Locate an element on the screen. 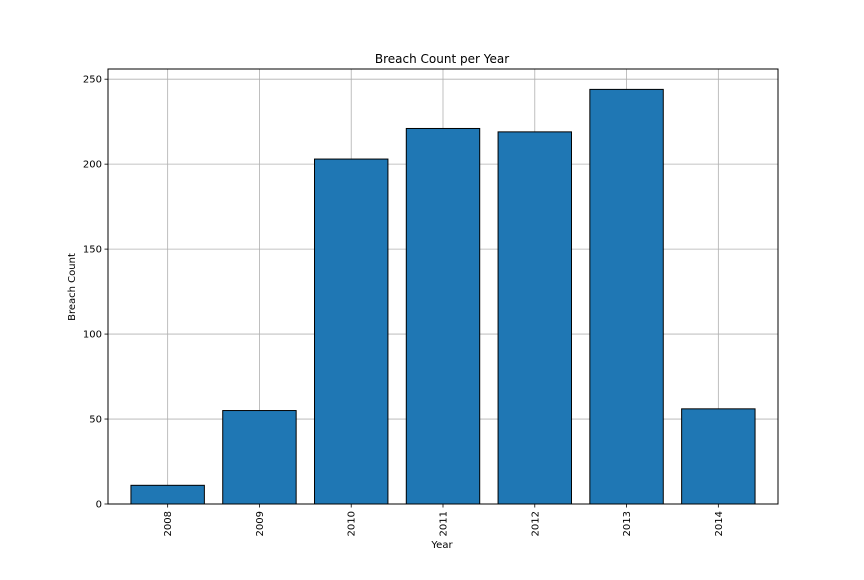  x-tick-label: 2008 is located at coordinates (168, 523).